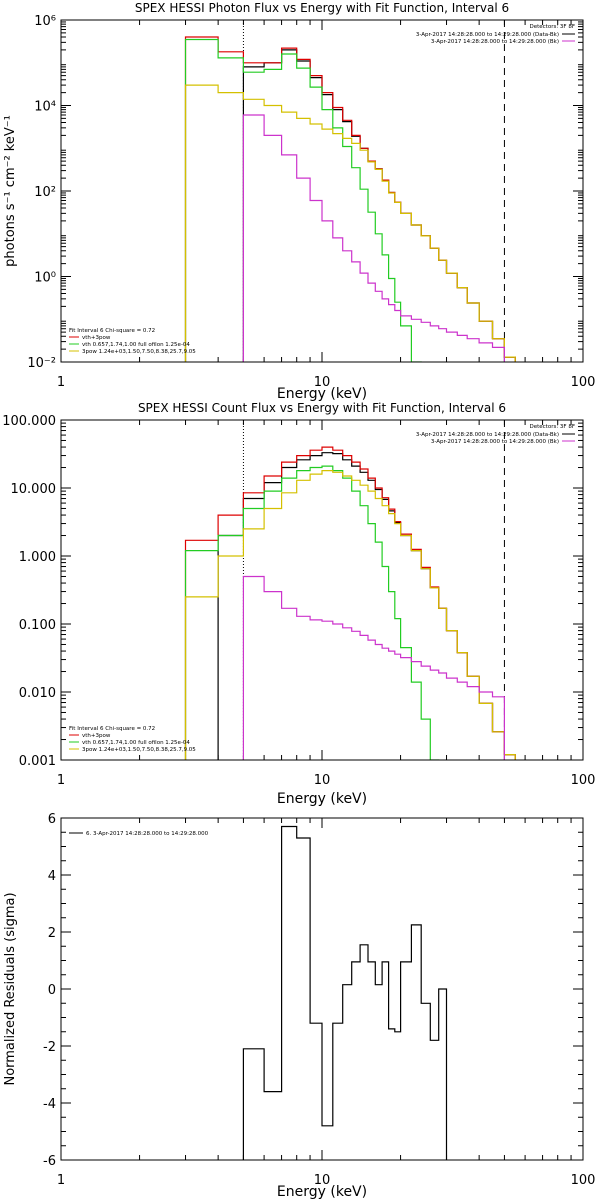 Image resolution: width=600 pixels, height=1200 pixels. What do you see at coordinates (45, 278) in the screenshot?
I see `y-tick-label: 10⁰` at bounding box center [45, 278].